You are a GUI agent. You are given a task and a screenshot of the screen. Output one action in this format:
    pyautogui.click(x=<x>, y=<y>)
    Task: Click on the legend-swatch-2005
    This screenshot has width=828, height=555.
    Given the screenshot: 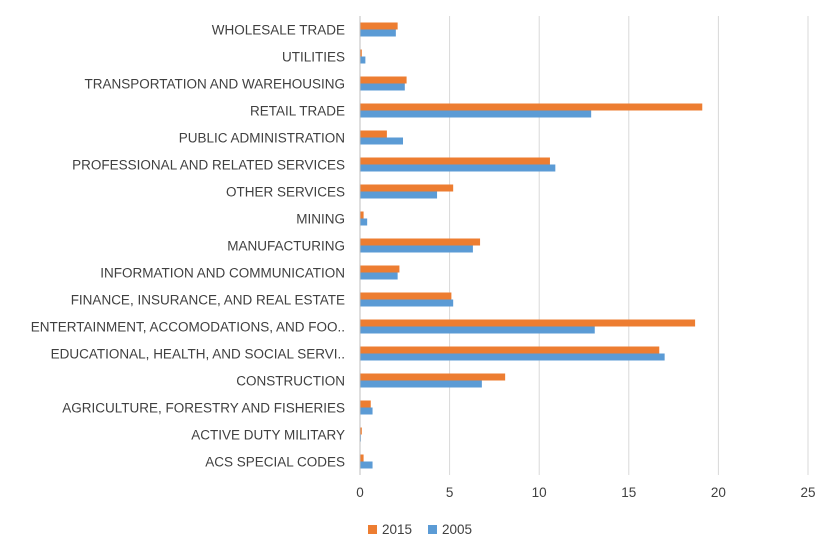 What is the action you would take?
    pyautogui.click(x=432, y=529)
    